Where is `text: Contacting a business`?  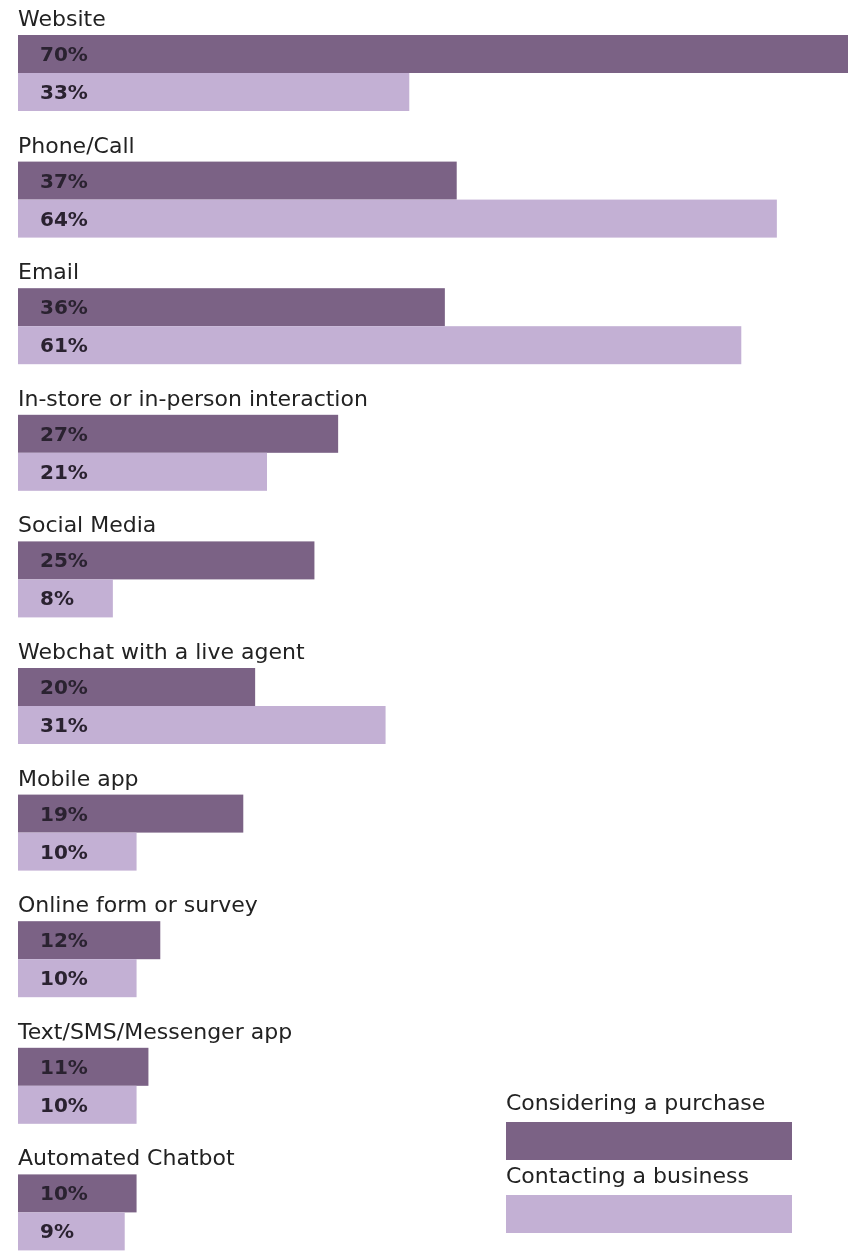 text: Contacting a business is located at coordinates (627, 1175).